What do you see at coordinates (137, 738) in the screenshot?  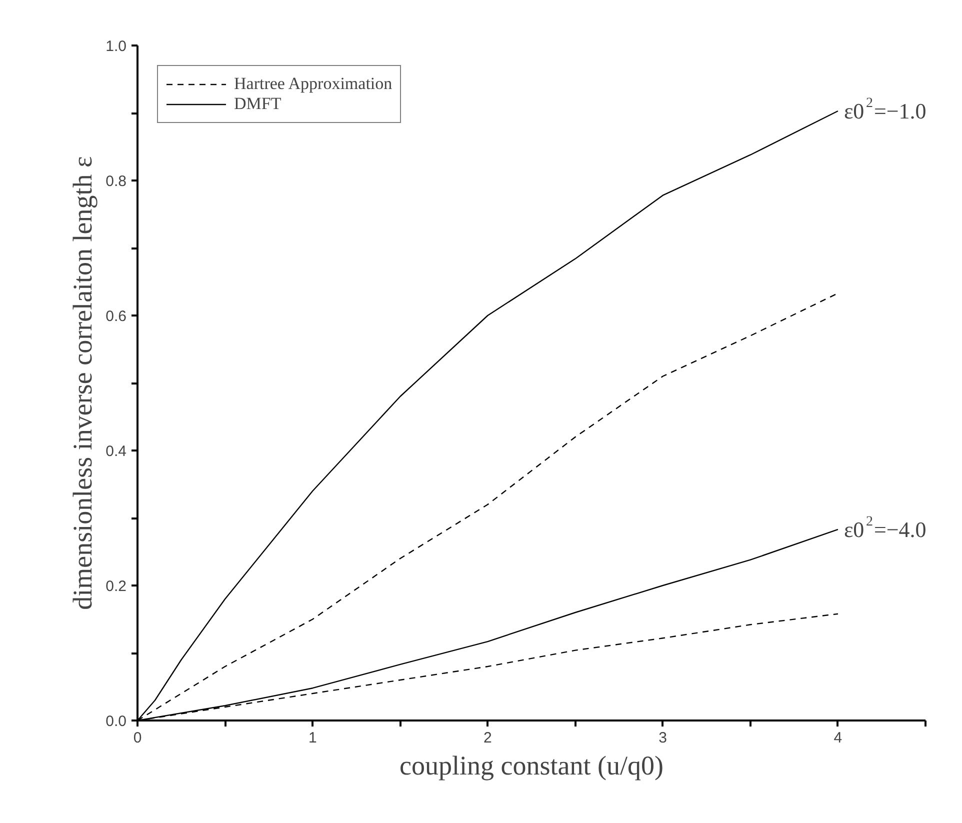 I see `x-tick-label: 0` at bounding box center [137, 738].